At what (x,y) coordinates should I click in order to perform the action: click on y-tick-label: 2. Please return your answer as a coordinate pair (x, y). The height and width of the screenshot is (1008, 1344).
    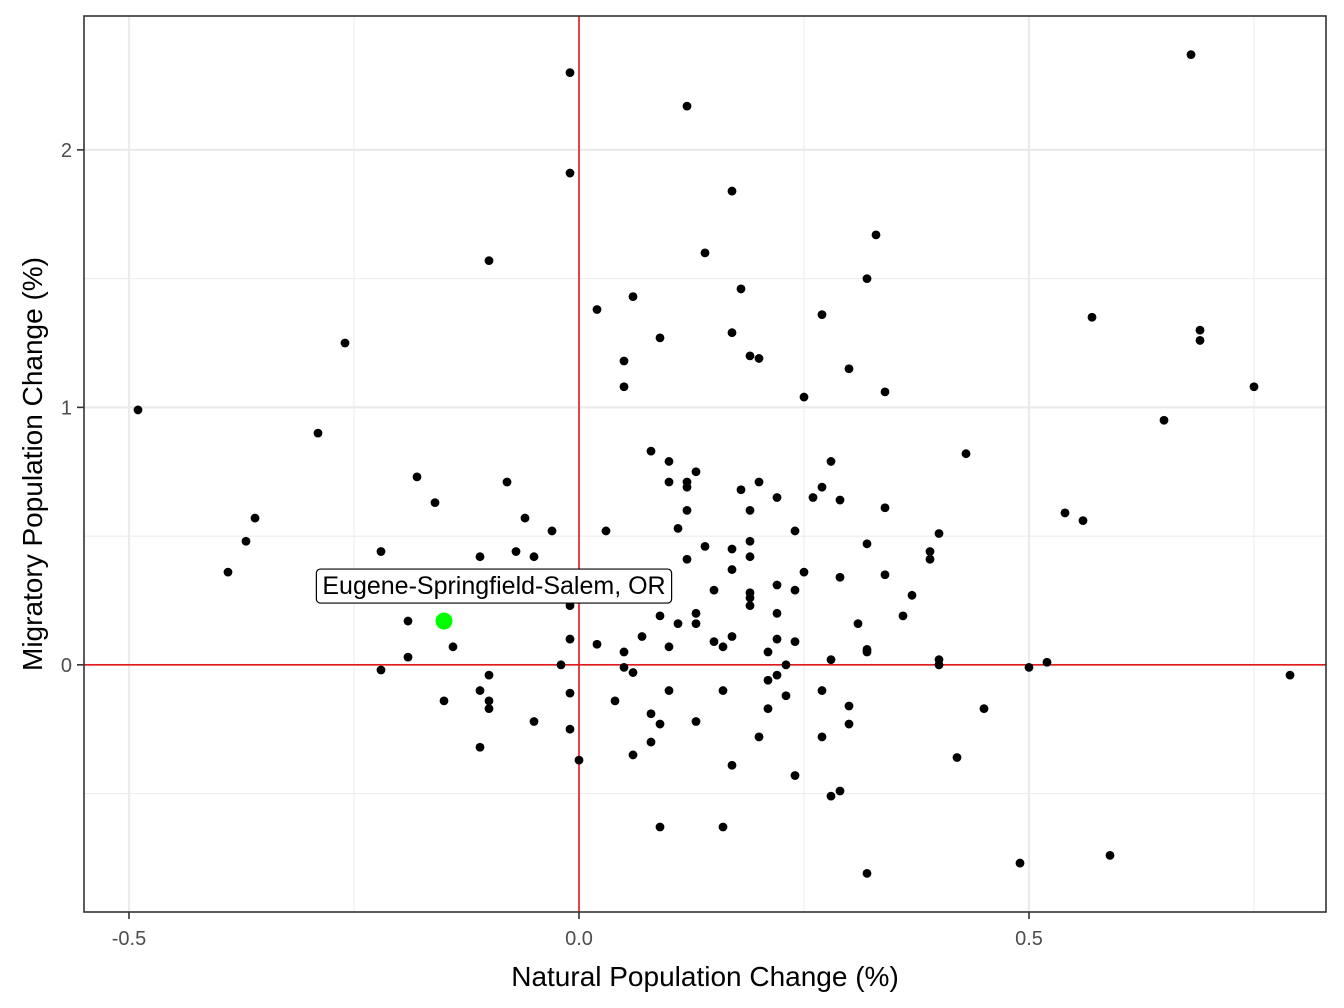
    Looking at the image, I should click on (66, 151).